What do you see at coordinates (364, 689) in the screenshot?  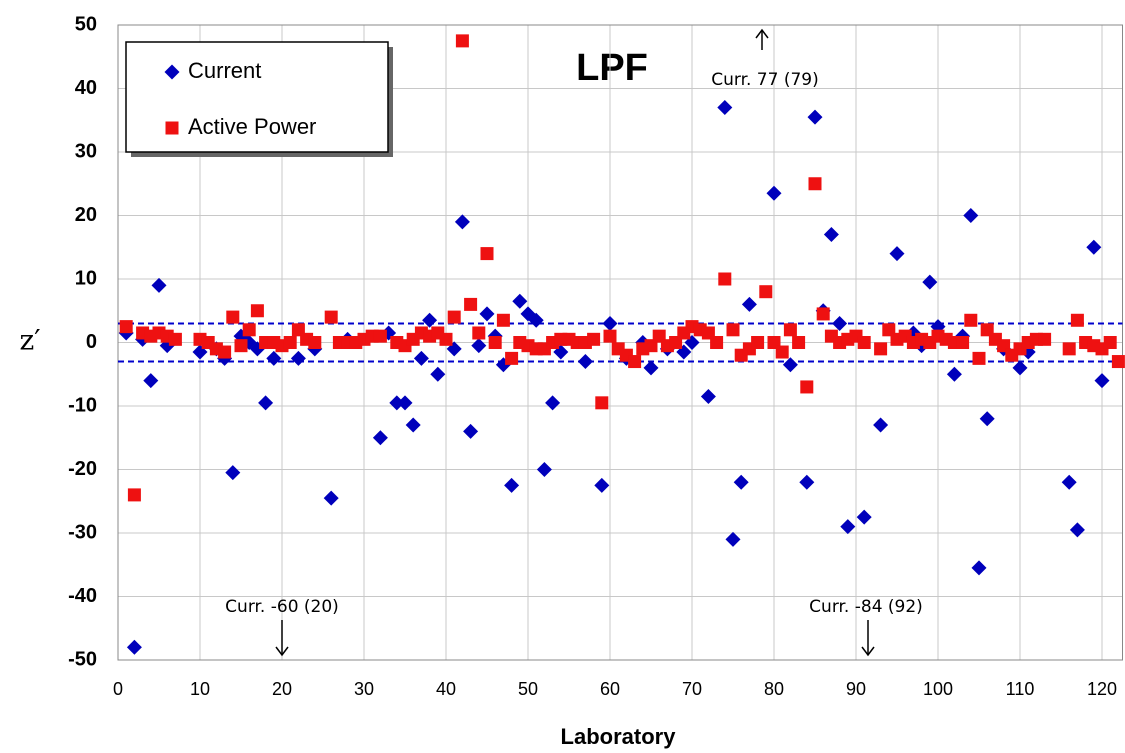 I see `x-tick-label: 30` at bounding box center [364, 689].